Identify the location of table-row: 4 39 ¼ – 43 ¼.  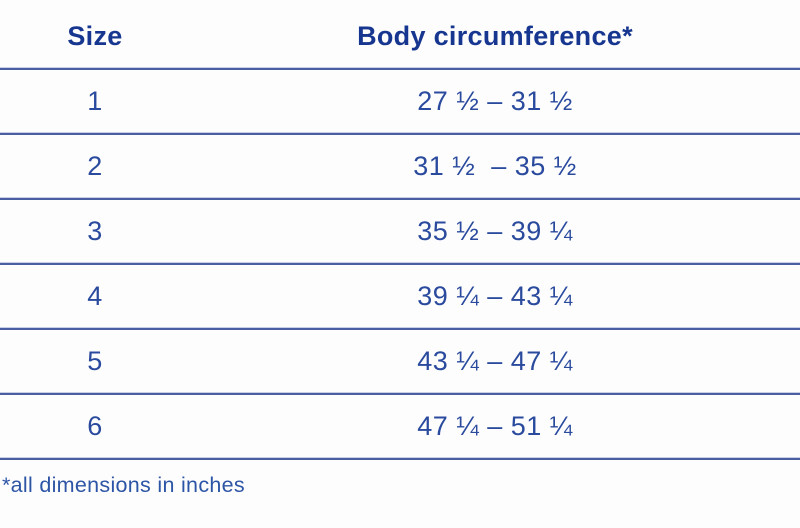
(400, 296).